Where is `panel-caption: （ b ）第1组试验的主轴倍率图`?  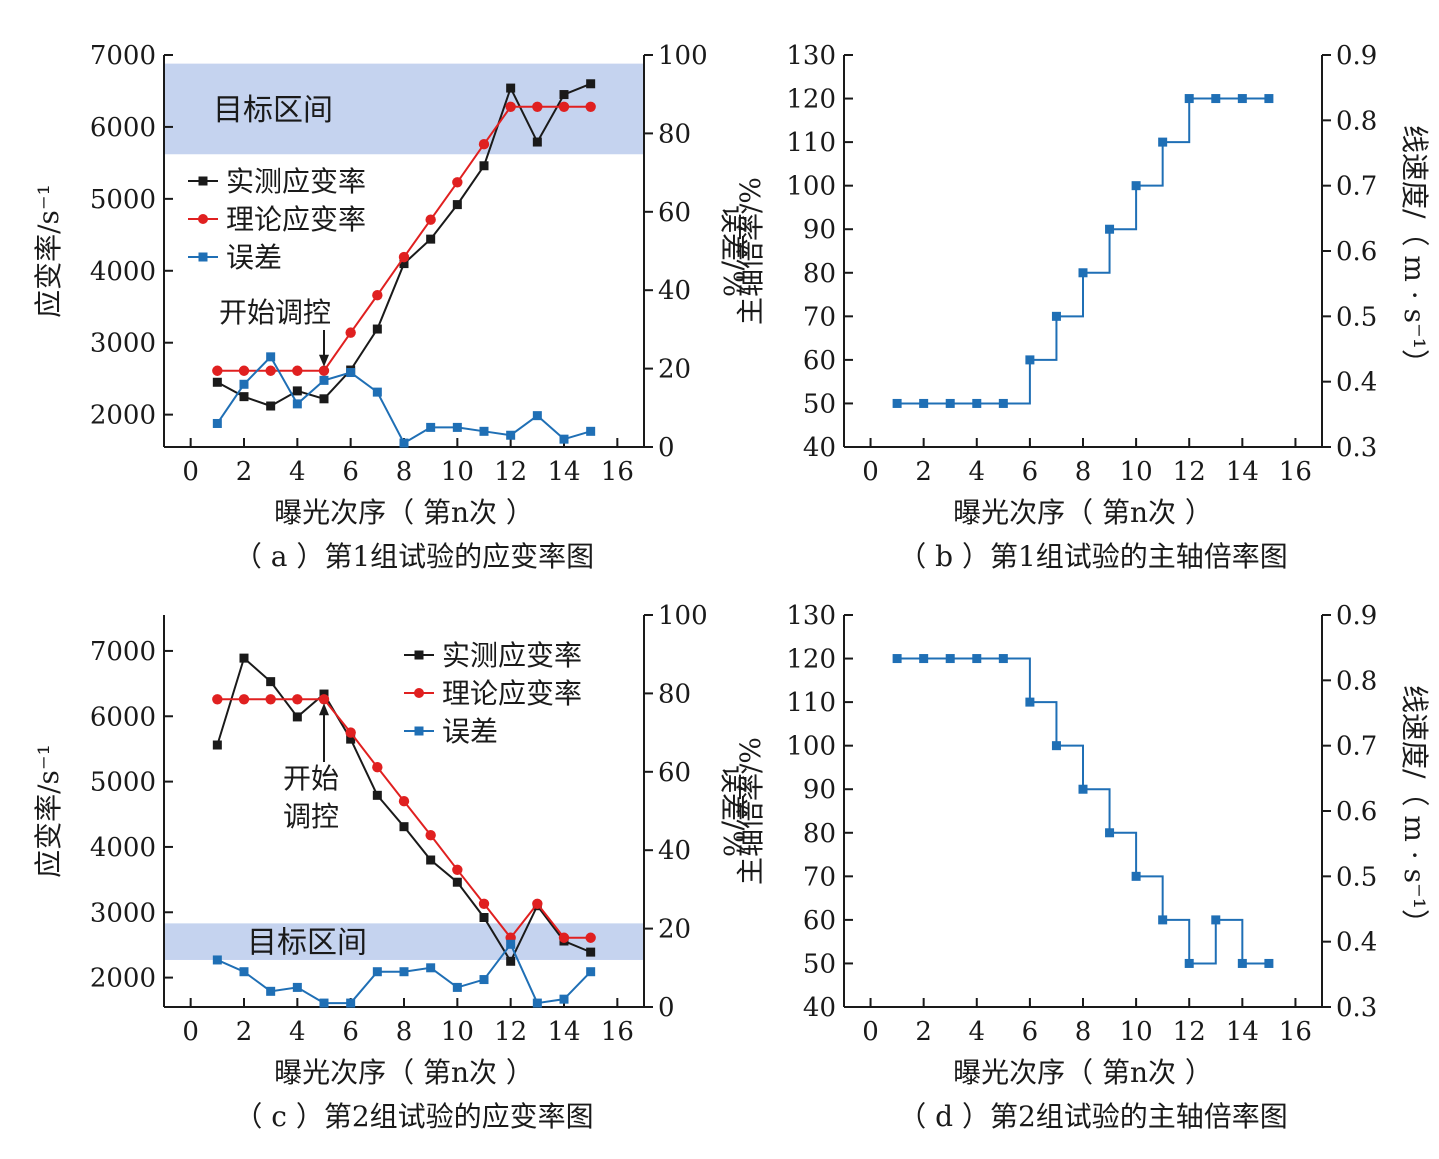
panel-caption: （ b ）第1组试验的主轴倍率图 is located at coordinates (1093, 556).